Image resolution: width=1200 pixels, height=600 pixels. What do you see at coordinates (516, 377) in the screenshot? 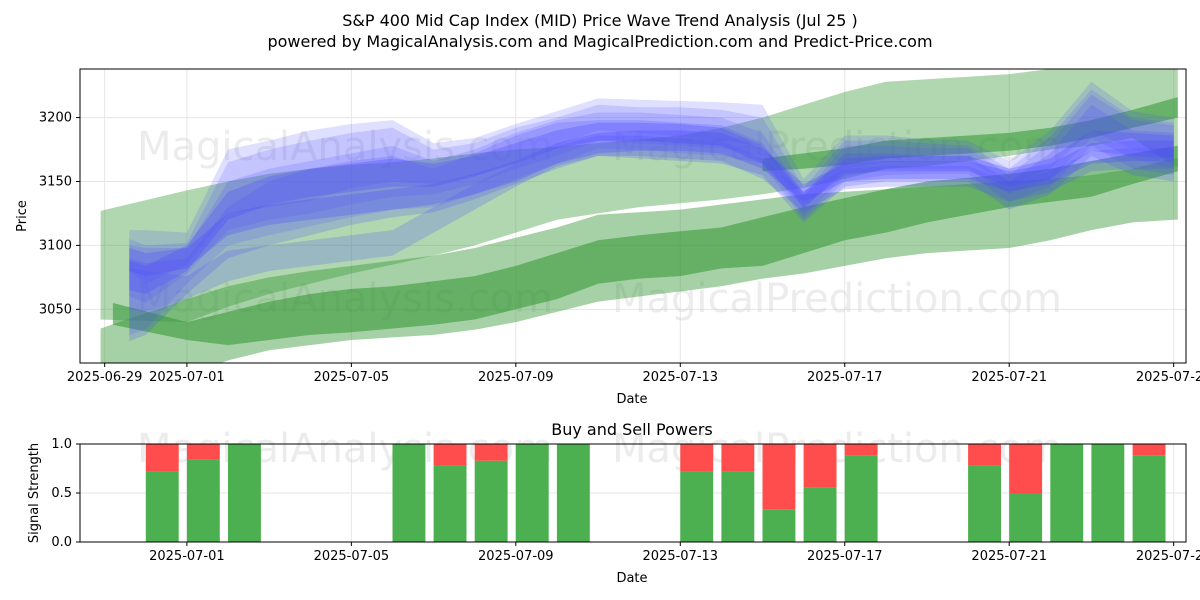
I see `price-x-tick-label: 2025-07-09` at bounding box center [516, 377].